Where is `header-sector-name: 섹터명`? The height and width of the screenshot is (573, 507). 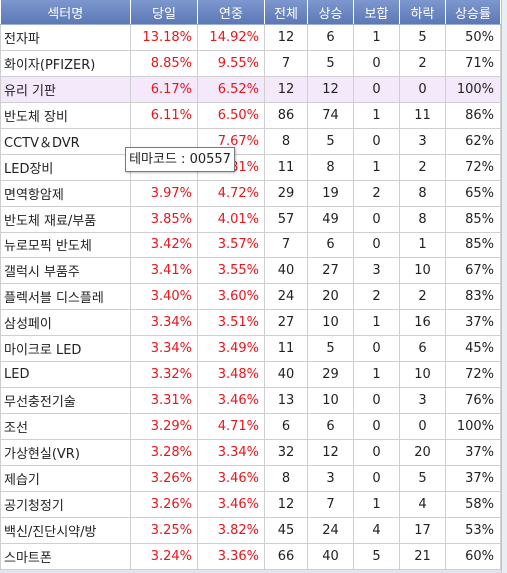
header-sector-name: 섹터명 is located at coordinates (65, 12).